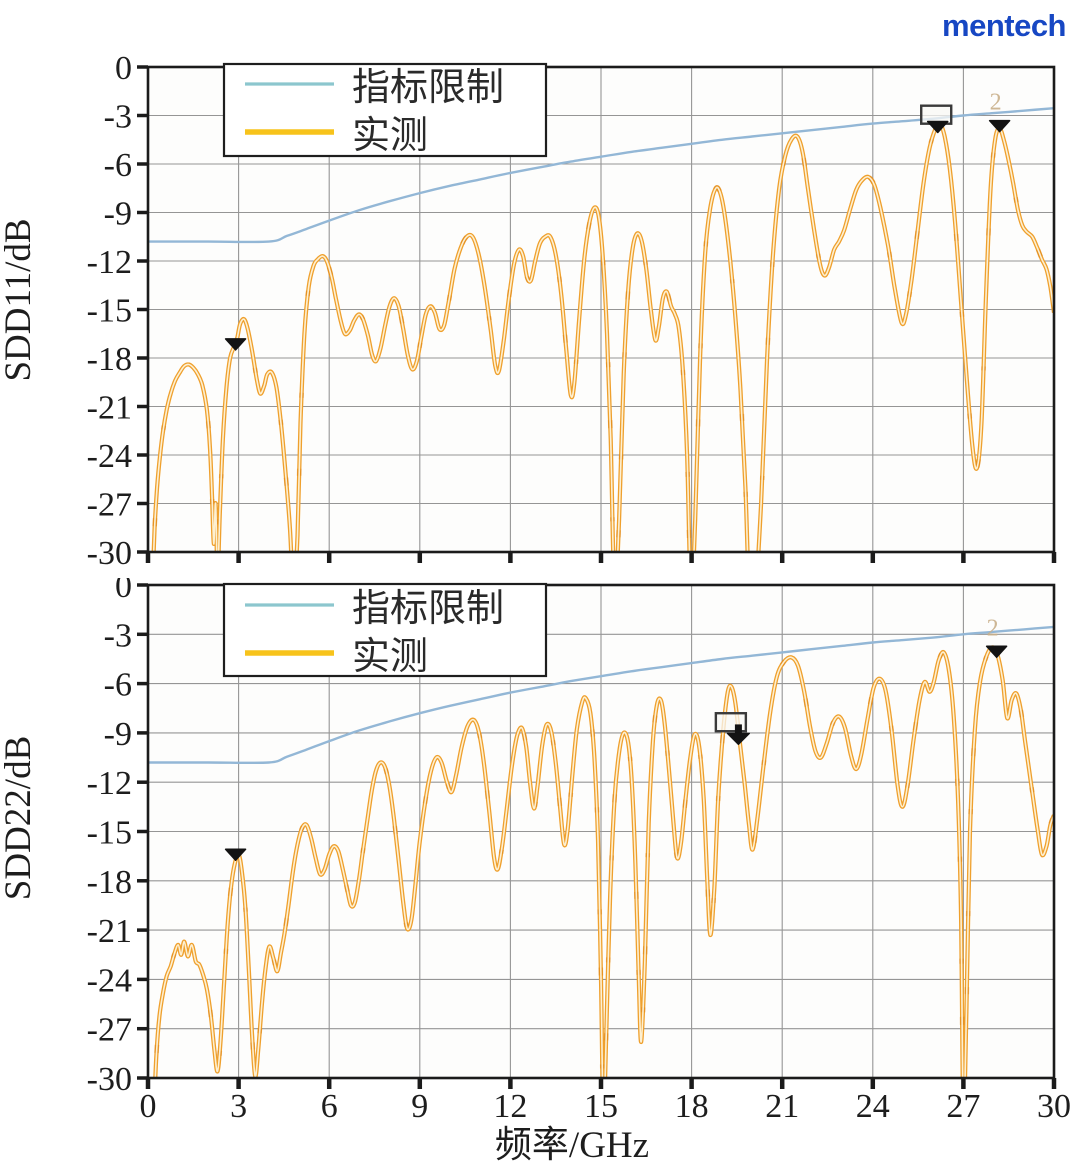  Describe the element at coordinates (238, 1106) in the screenshot. I see `x-tick-label: 3` at that location.